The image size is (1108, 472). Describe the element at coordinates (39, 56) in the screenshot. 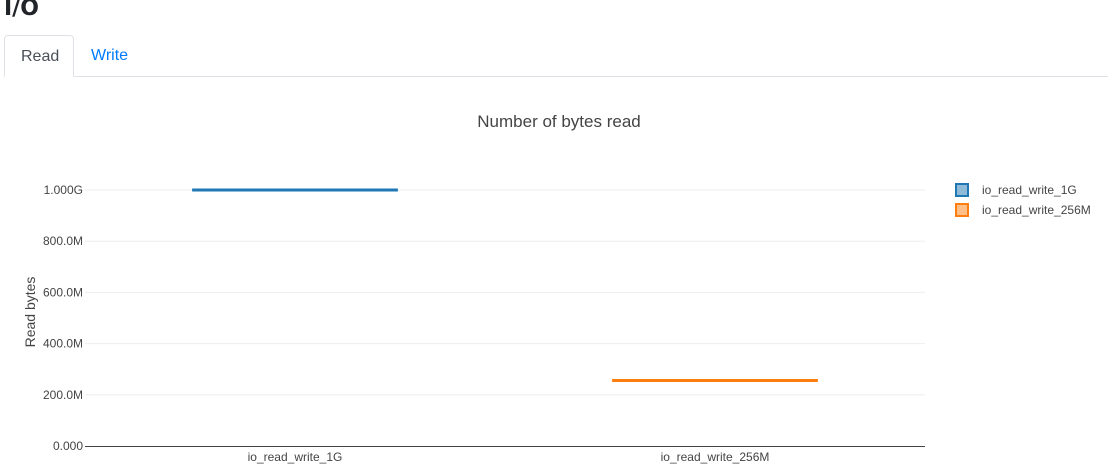

I see `tab-read: Read` at that location.